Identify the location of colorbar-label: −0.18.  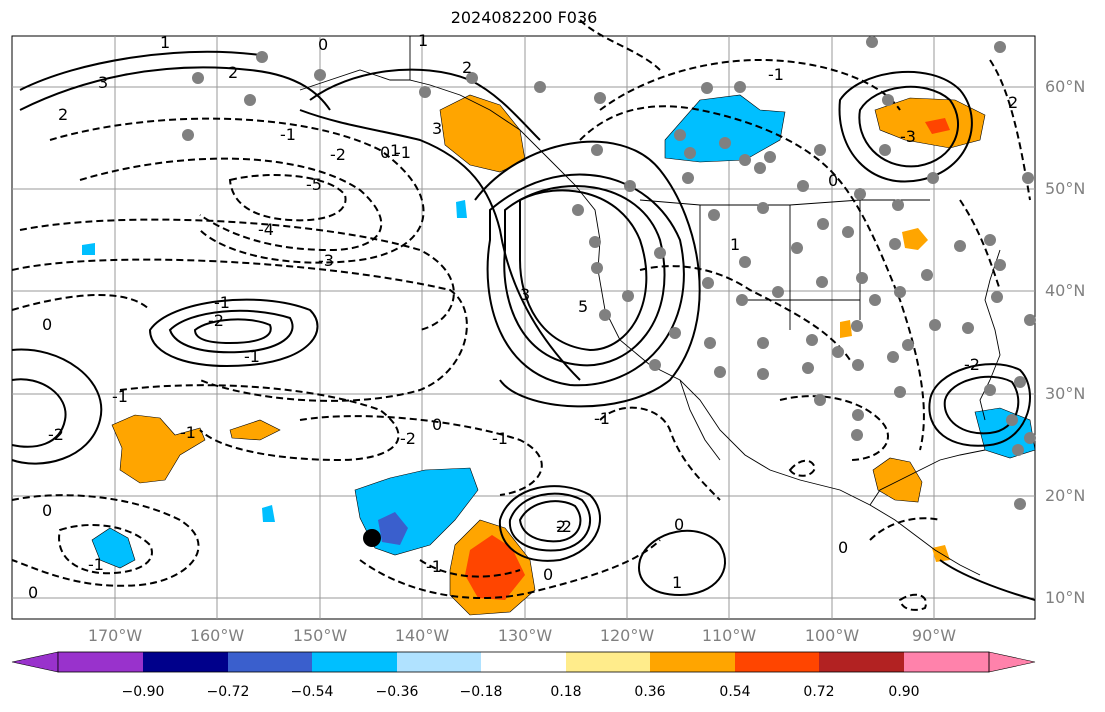
(481, 692).